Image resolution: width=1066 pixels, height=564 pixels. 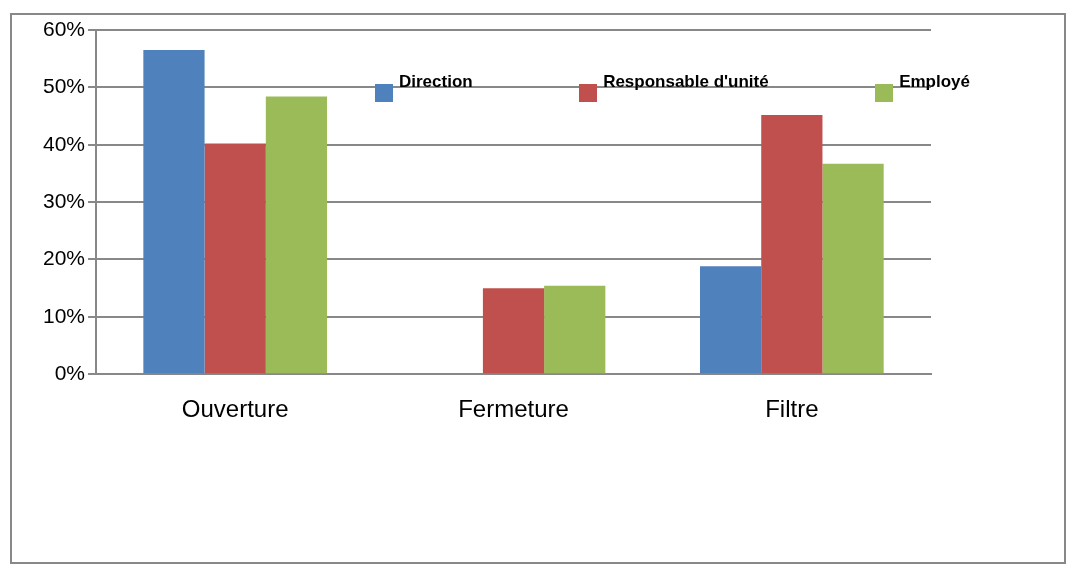 I want to click on legend-label: Employé, so click(x=934, y=82).